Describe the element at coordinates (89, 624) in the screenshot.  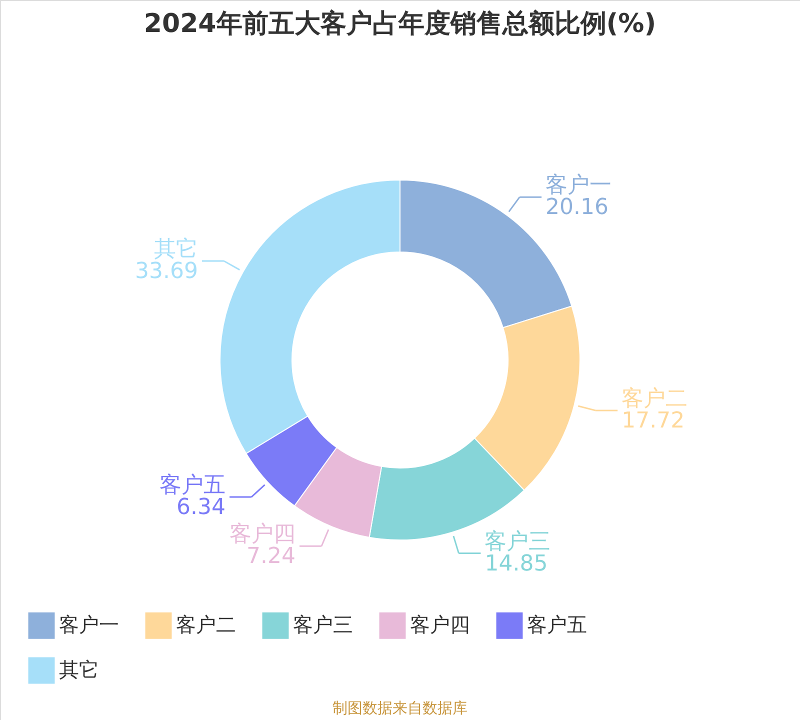
I see `legend-label: 客户一` at that location.